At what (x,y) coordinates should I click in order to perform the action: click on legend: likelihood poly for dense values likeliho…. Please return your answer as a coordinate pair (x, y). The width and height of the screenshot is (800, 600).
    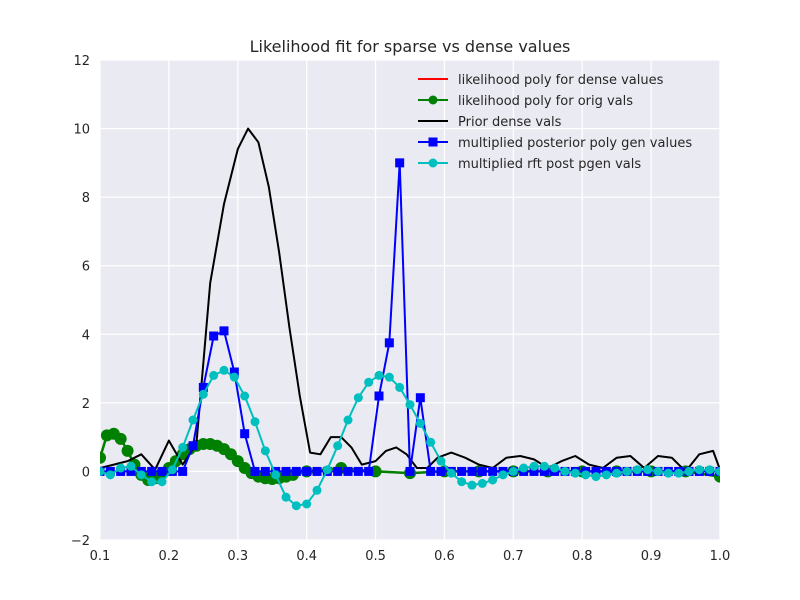
    Looking at the image, I should click on (555, 122).